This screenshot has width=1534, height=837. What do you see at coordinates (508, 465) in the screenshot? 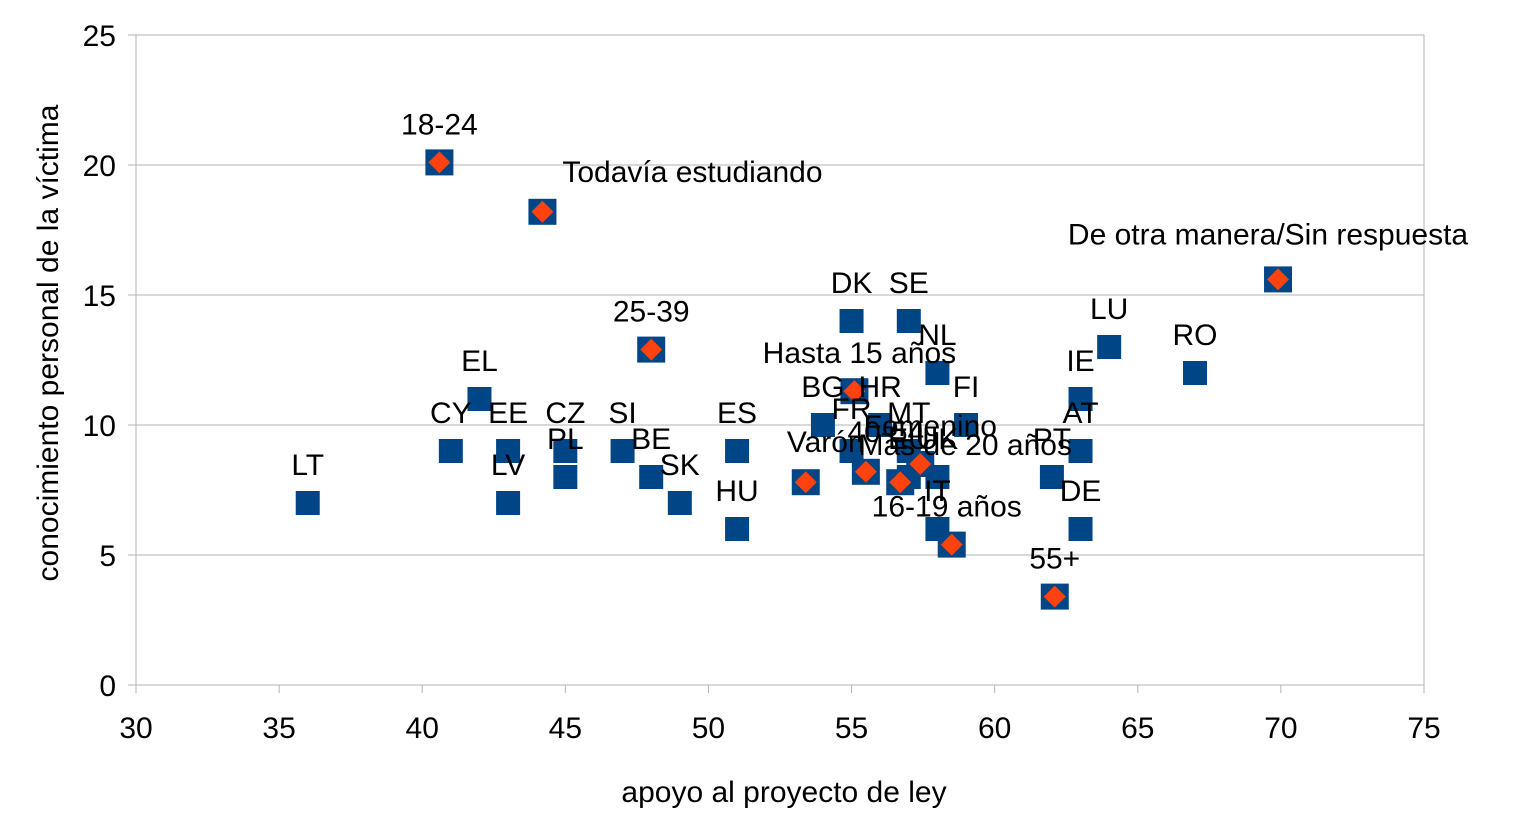
I see `label-lv: LV` at bounding box center [508, 465].